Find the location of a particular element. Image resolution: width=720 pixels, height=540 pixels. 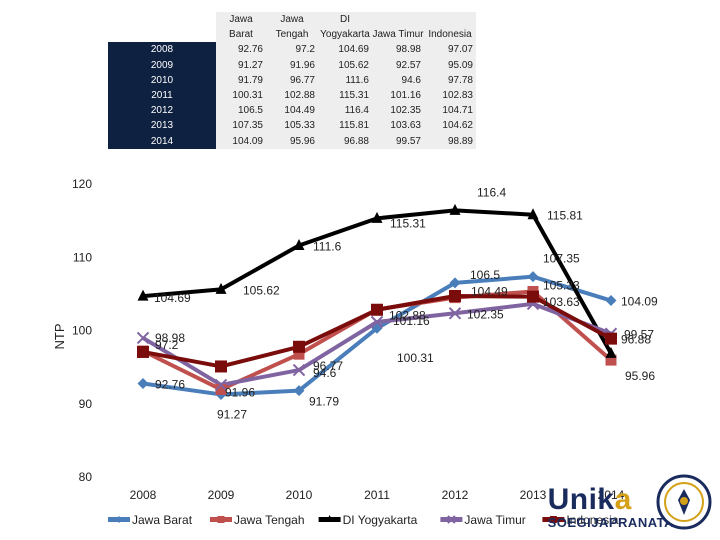

table-row: 2010 91.79 96.77 111.6 94.6 97.78 is located at coordinates (292, 80).